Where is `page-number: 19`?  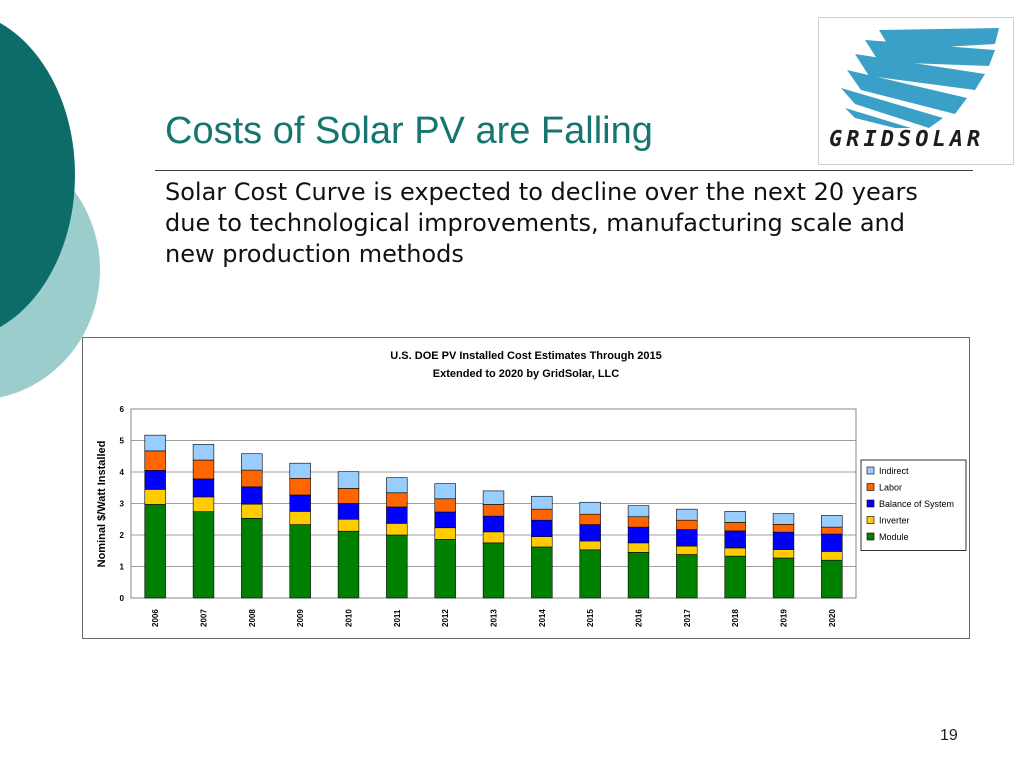 page-number: 19 is located at coordinates (949, 735).